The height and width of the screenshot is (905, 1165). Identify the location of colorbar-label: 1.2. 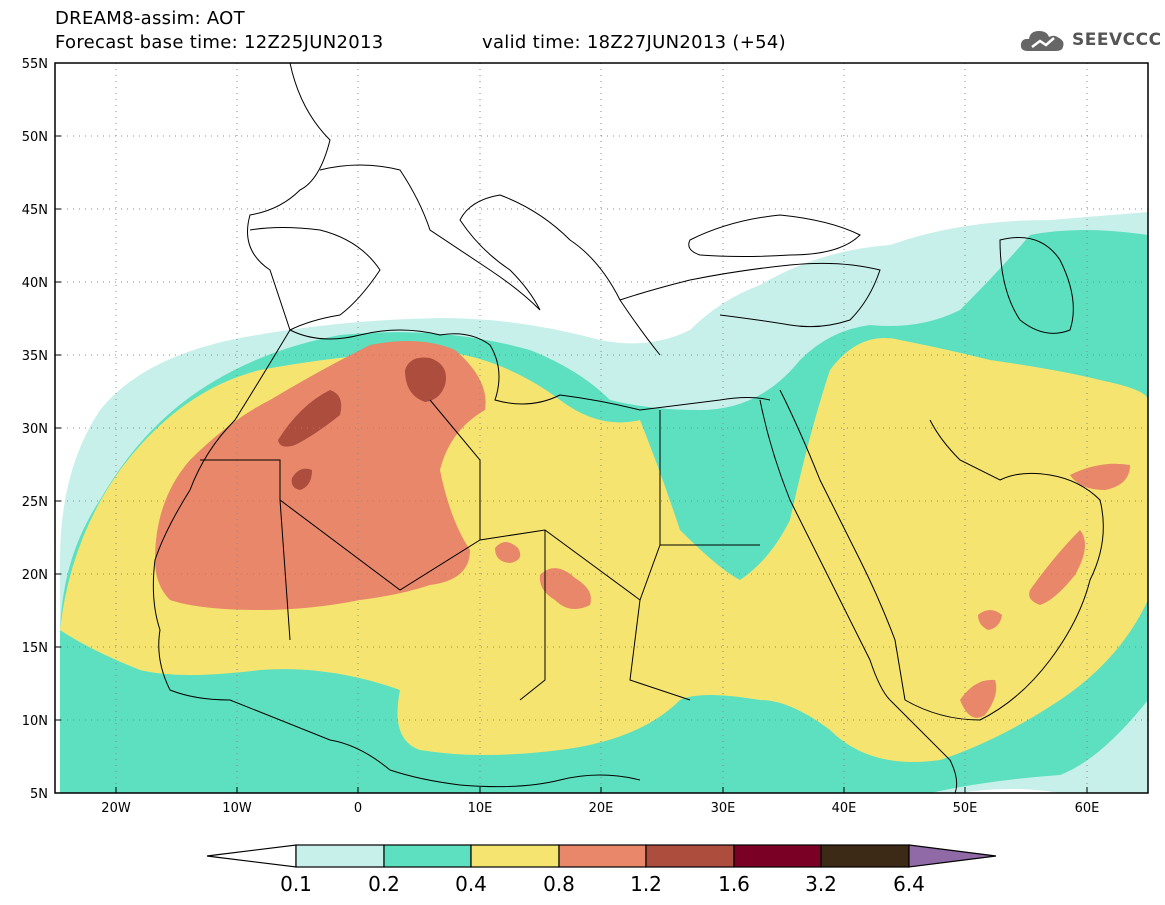
(646, 884).